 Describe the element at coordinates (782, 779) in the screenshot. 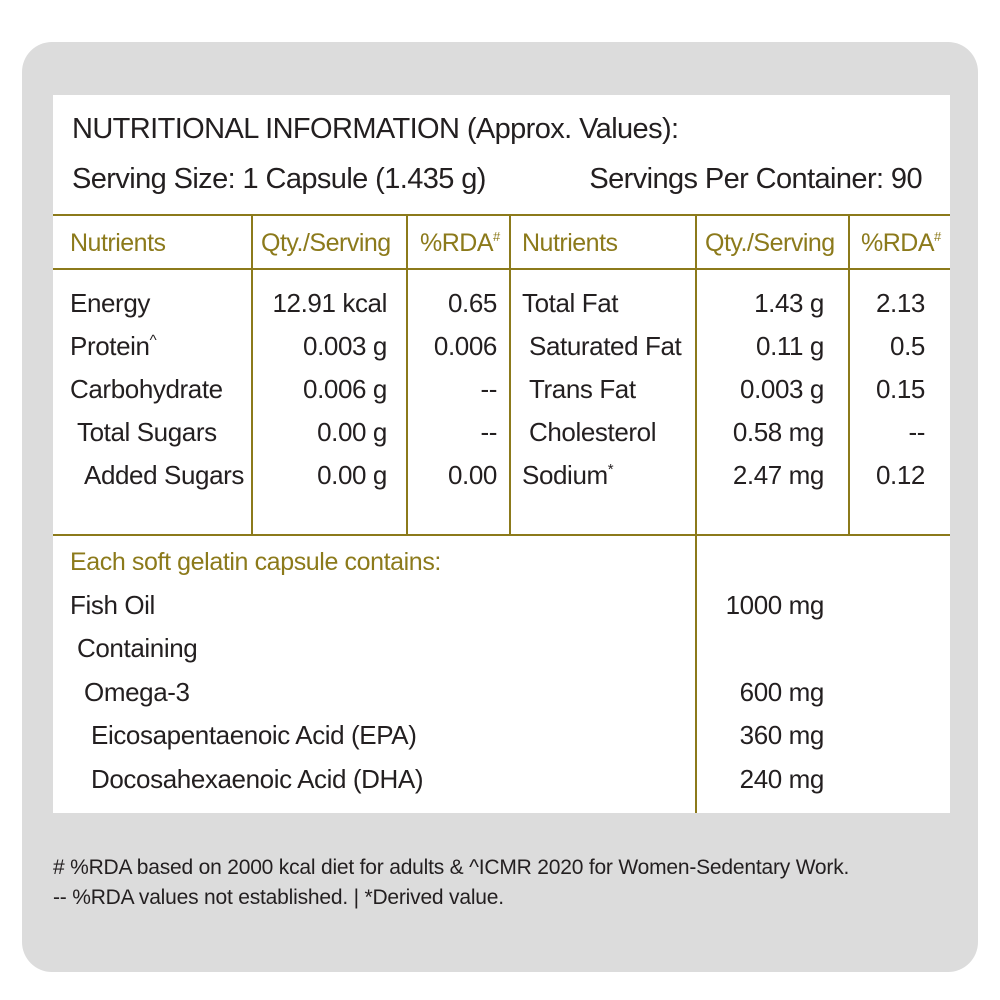

I see `ingredient-qty: 240 mg` at that location.